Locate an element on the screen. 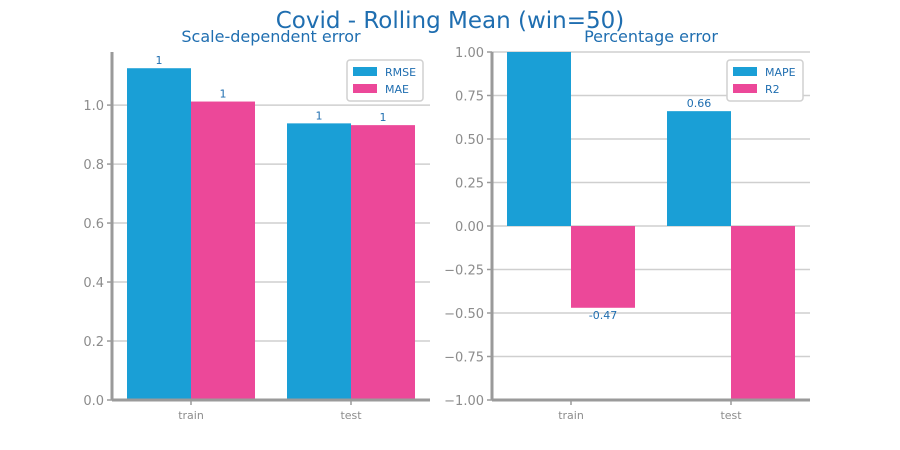  bar-mape-train is located at coordinates (539, 139).